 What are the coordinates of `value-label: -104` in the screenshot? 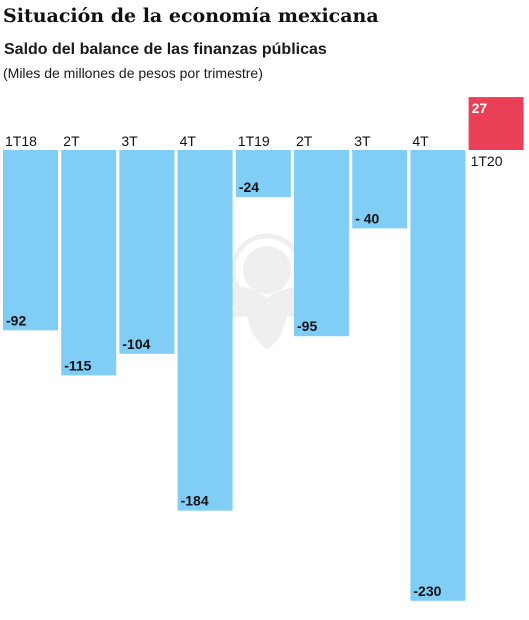 It's located at (136, 344).